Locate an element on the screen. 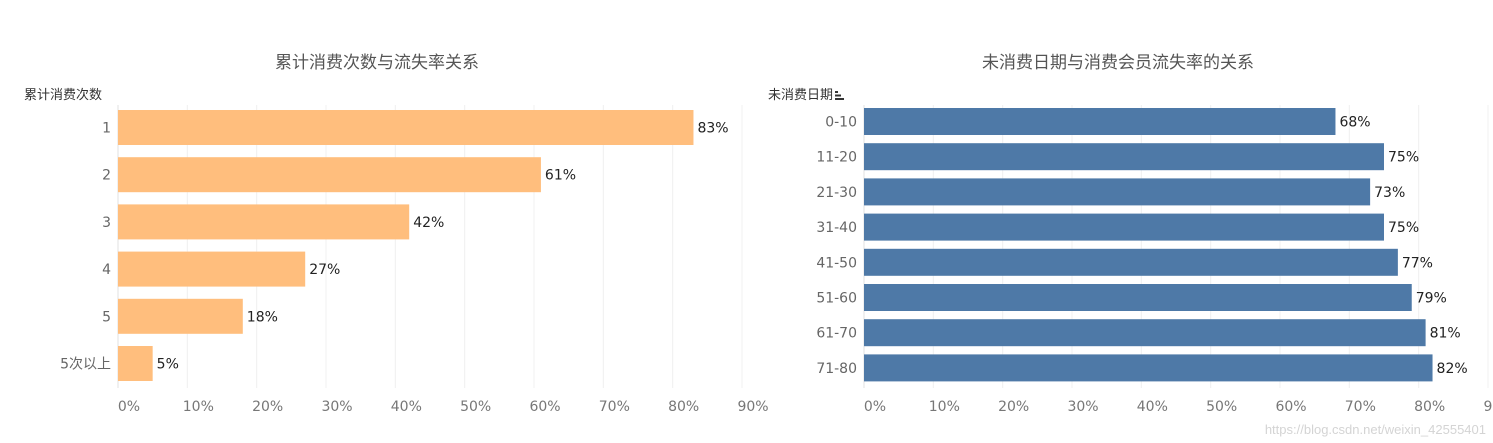  category-label: 3 is located at coordinates (106, 223).